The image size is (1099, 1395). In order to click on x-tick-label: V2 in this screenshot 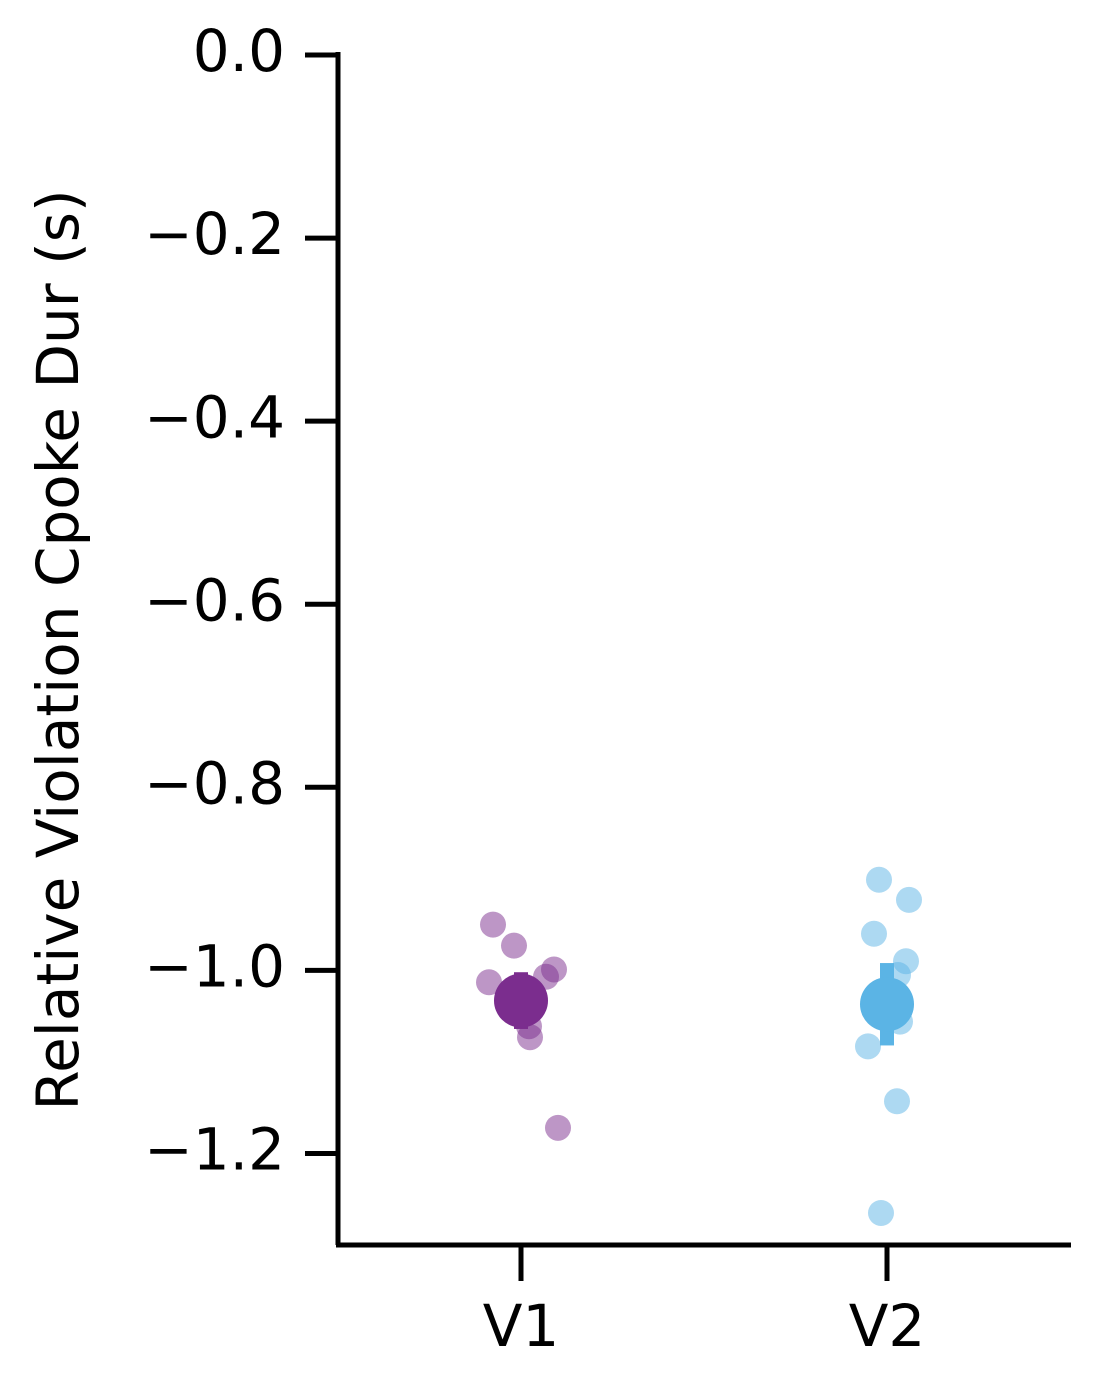, I will do `click(887, 1326)`.